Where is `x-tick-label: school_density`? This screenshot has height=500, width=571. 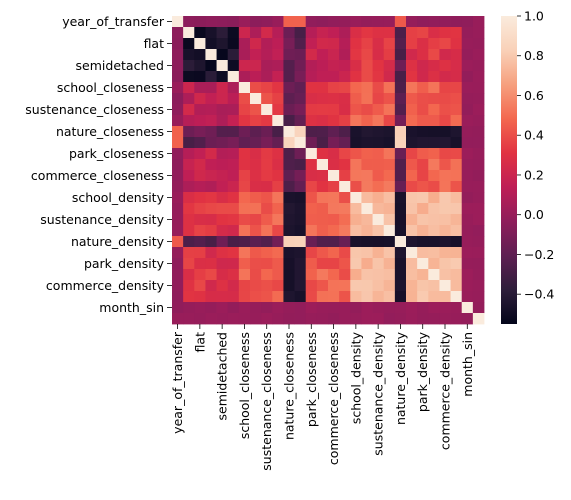 x-tick-label: school_density is located at coordinates (355, 377).